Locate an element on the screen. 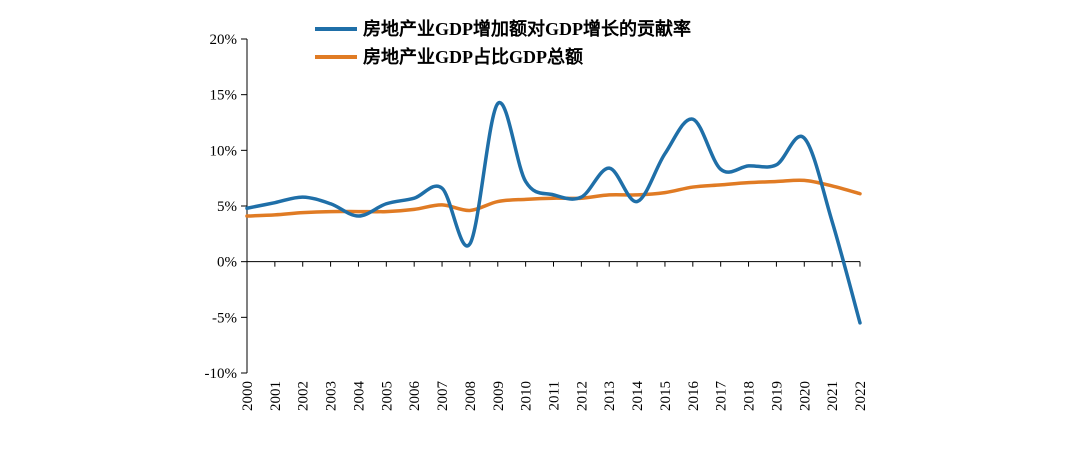 This screenshot has width=1076, height=462. y-tick-label: 0% is located at coordinates (227, 263).